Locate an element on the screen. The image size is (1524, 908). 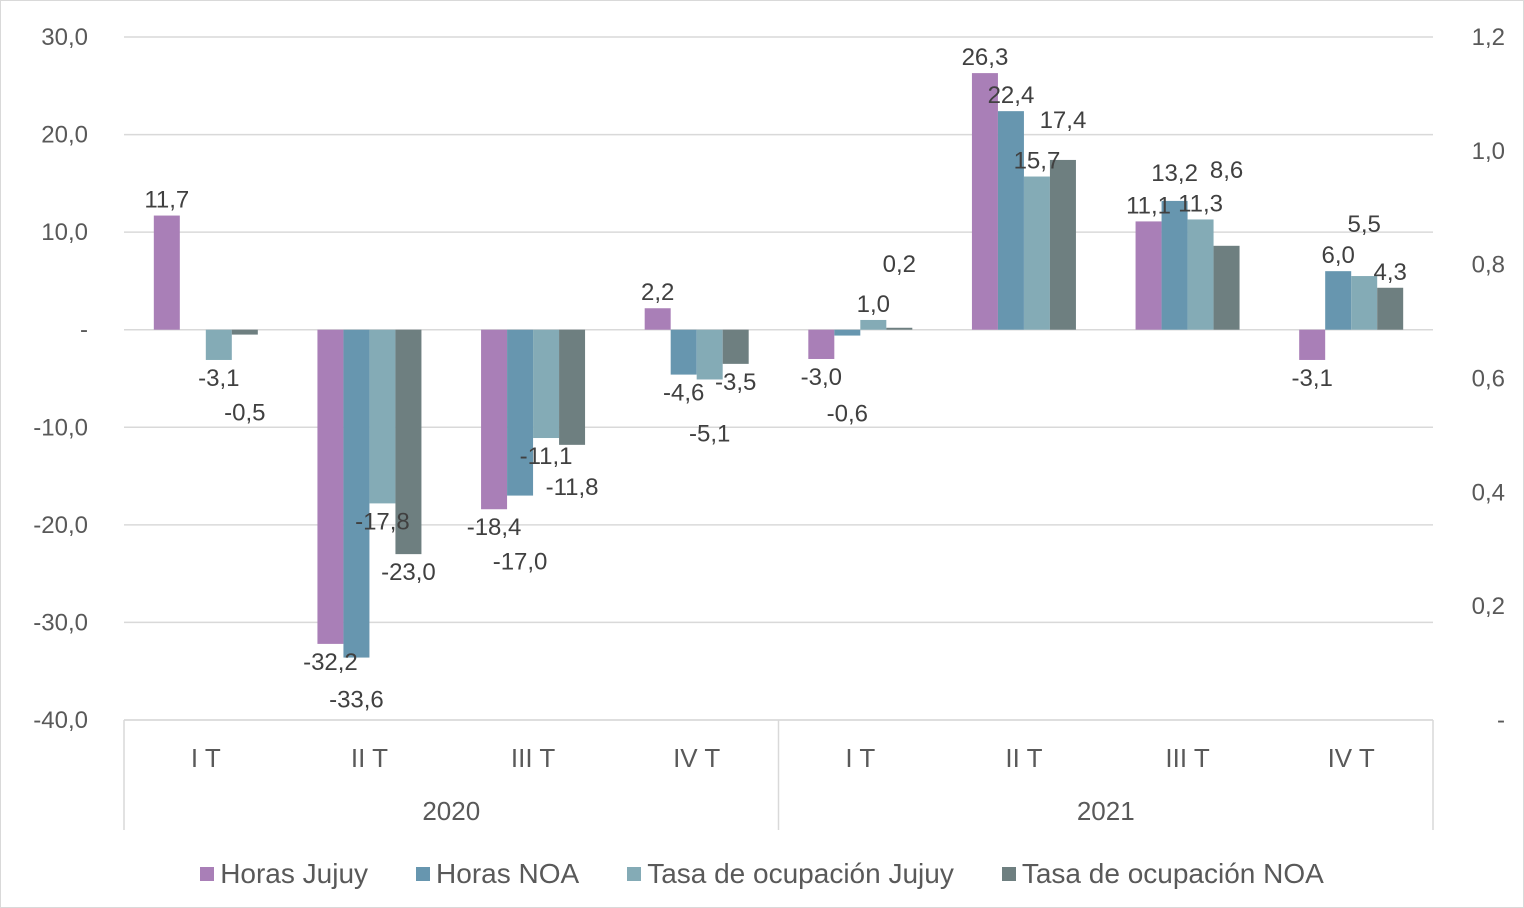
legend-item: Horas NOA is located at coordinates (497, 874).